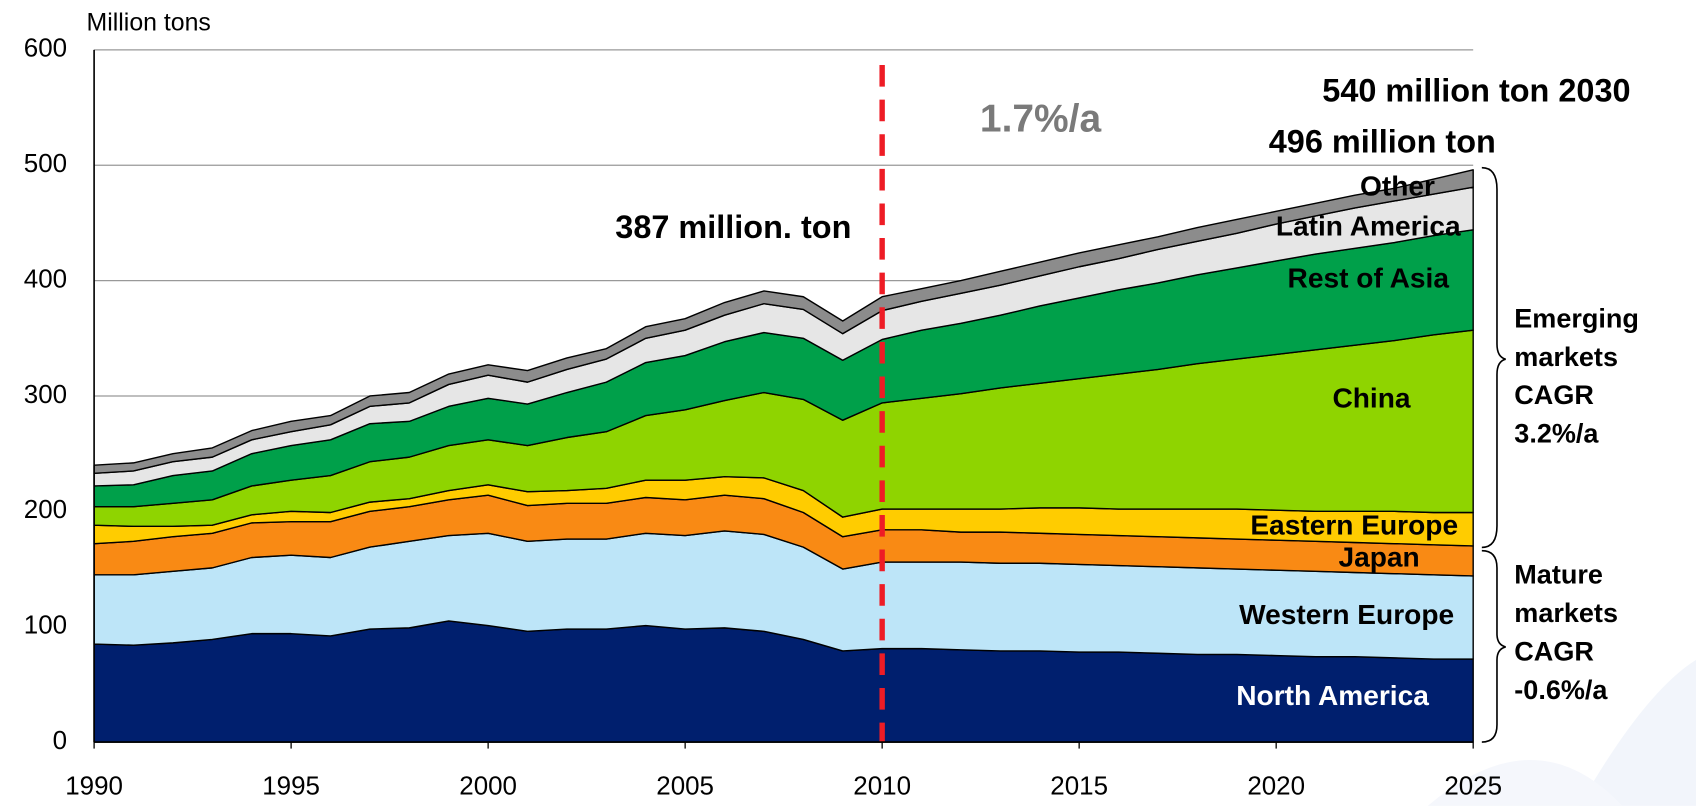  I want to click on y-tick-label: 100, so click(45, 626).